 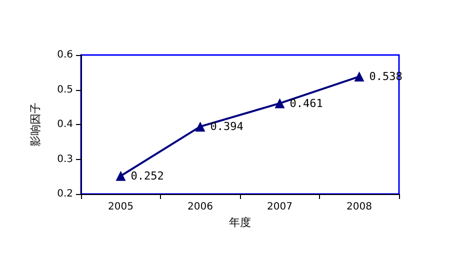 What do you see at coordinates (240, 222) in the screenshot?
I see `x-axis-title: 年度` at bounding box center [240, 222].